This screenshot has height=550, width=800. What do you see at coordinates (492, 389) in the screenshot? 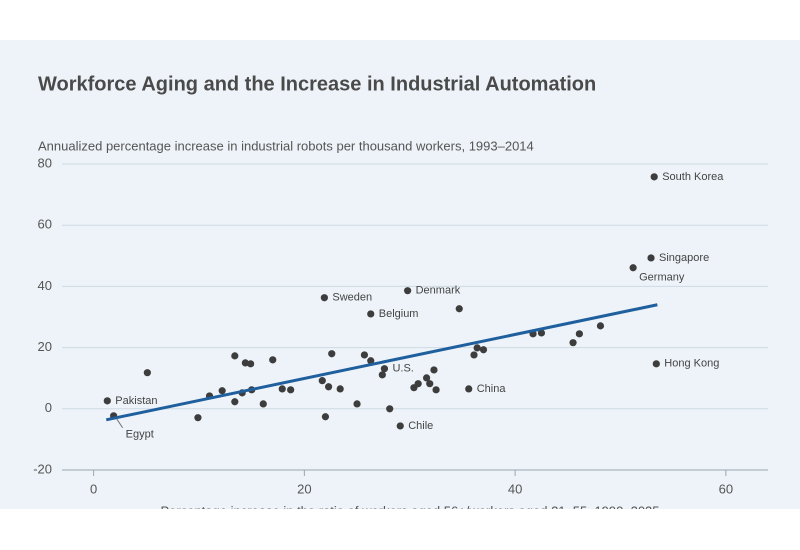
I see `point-label: China` at bounding box center [492, 389].